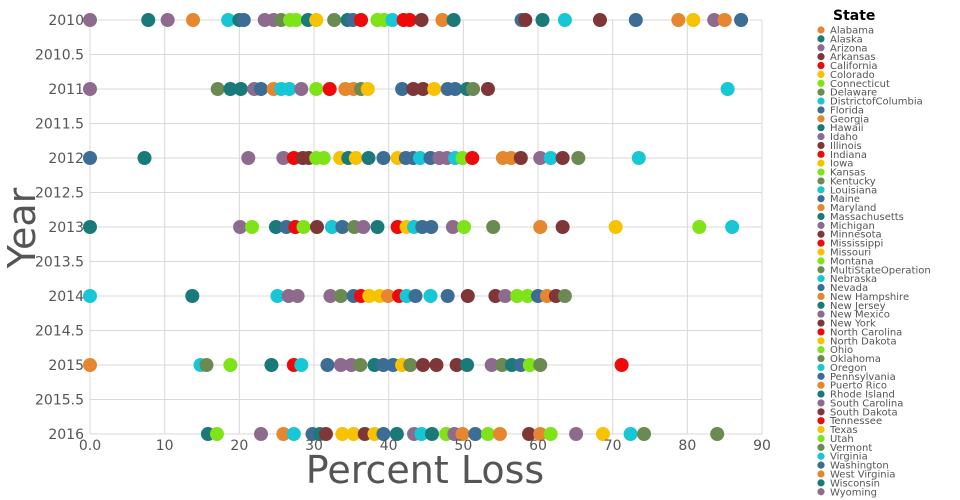  What do you see at coordinates (846, 39) in the screenshot?
I see `legend-label: Alaska` at bounding box center [846, 39].